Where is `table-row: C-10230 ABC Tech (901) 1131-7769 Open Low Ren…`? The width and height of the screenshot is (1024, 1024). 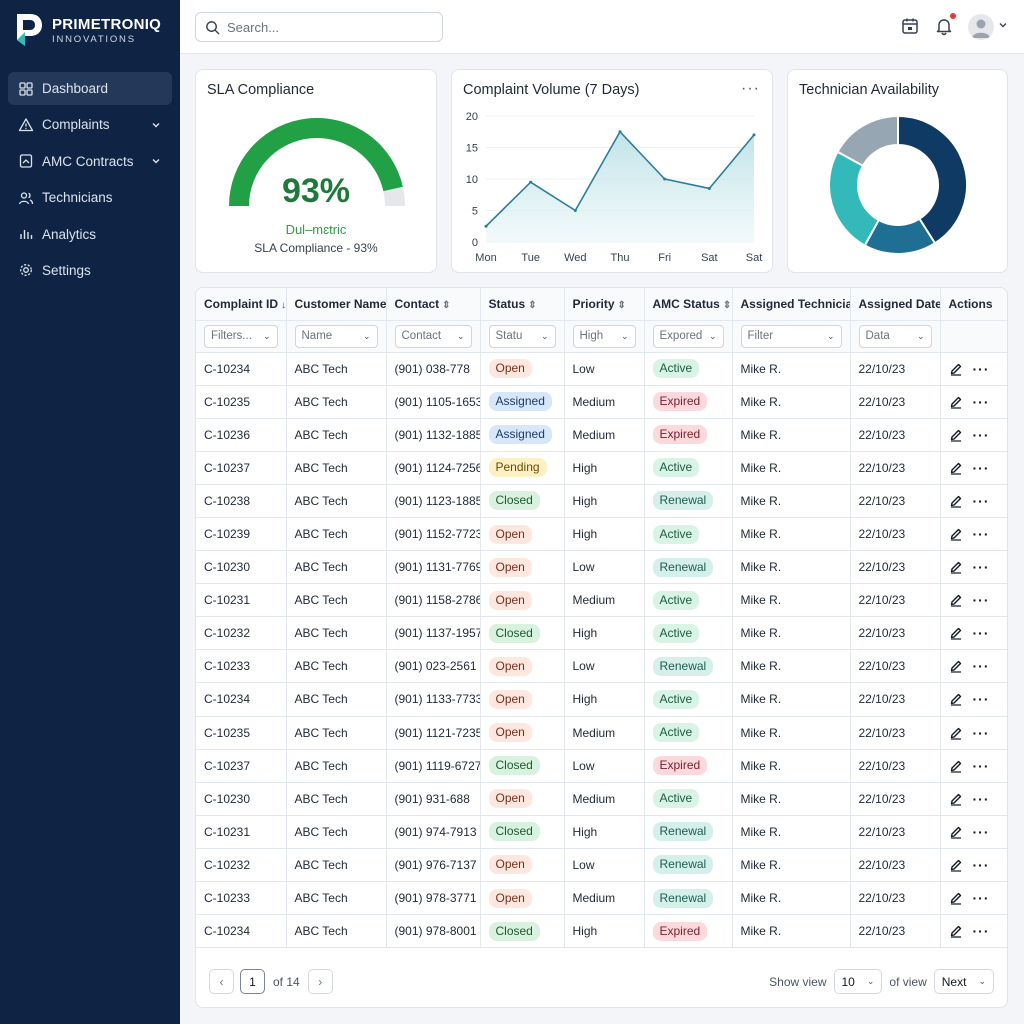 table-row: C-10230 ABC Tech (901) 1131-7769 Open Low Ren… is located at coordinates (601, 567).